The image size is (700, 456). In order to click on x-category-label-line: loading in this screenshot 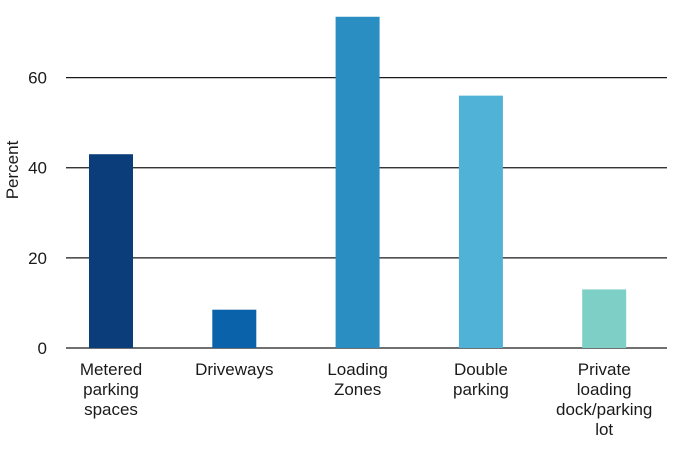, I will do `click(604, 389)`.